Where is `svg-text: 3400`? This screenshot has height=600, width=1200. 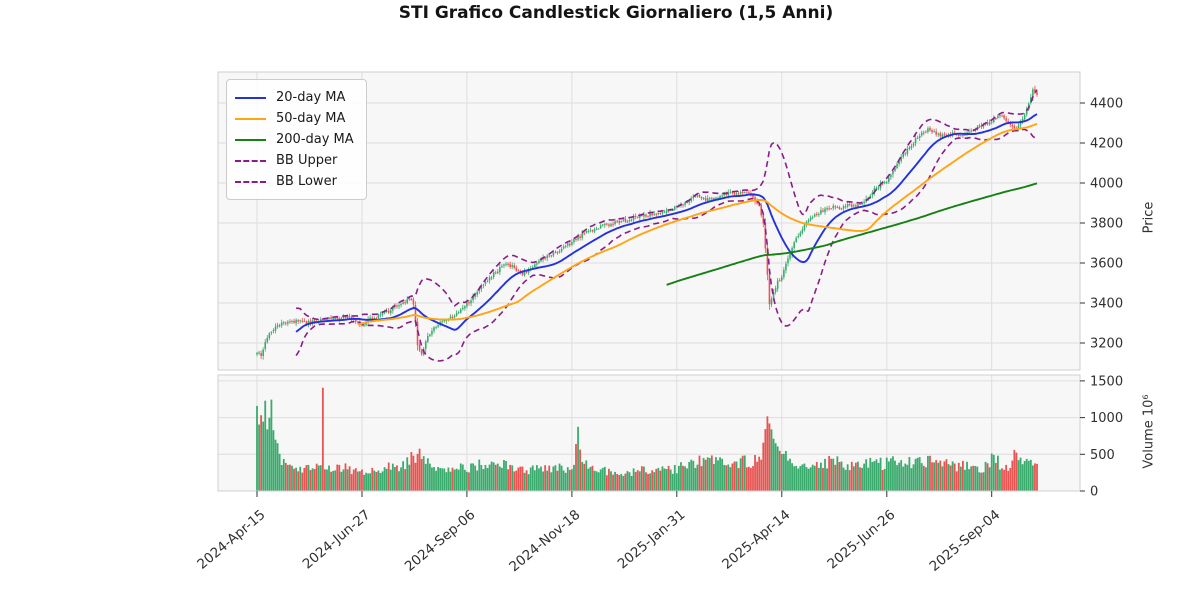
svg-text: 3400 is located at coordinates (1106, 304).